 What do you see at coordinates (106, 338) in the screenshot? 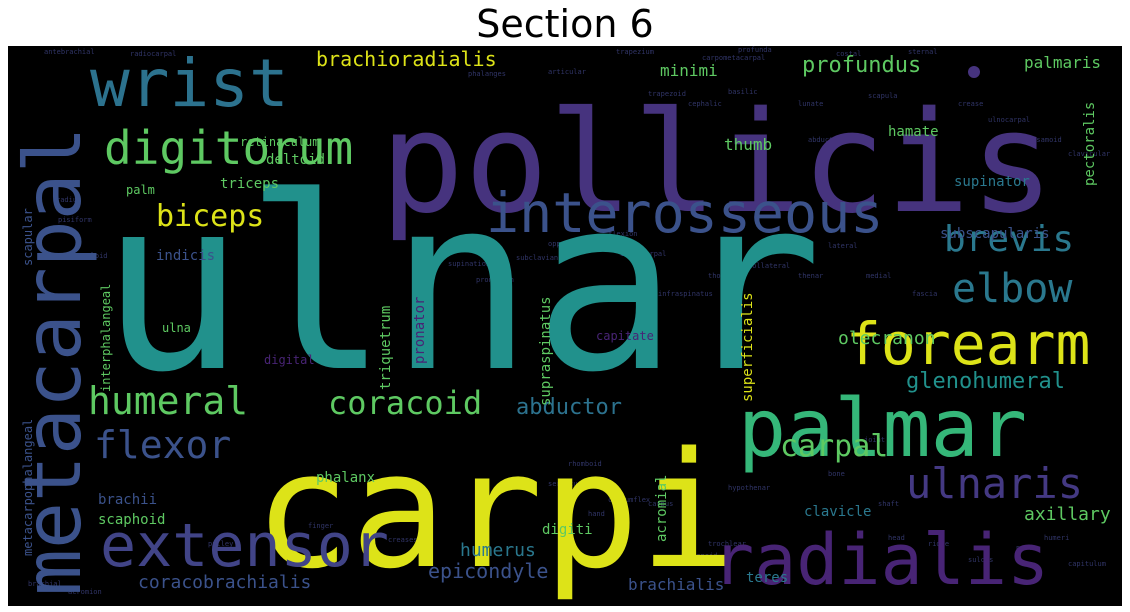
I see `word-interphalangeal: interphalangeal` at bounding box center [106, 338].